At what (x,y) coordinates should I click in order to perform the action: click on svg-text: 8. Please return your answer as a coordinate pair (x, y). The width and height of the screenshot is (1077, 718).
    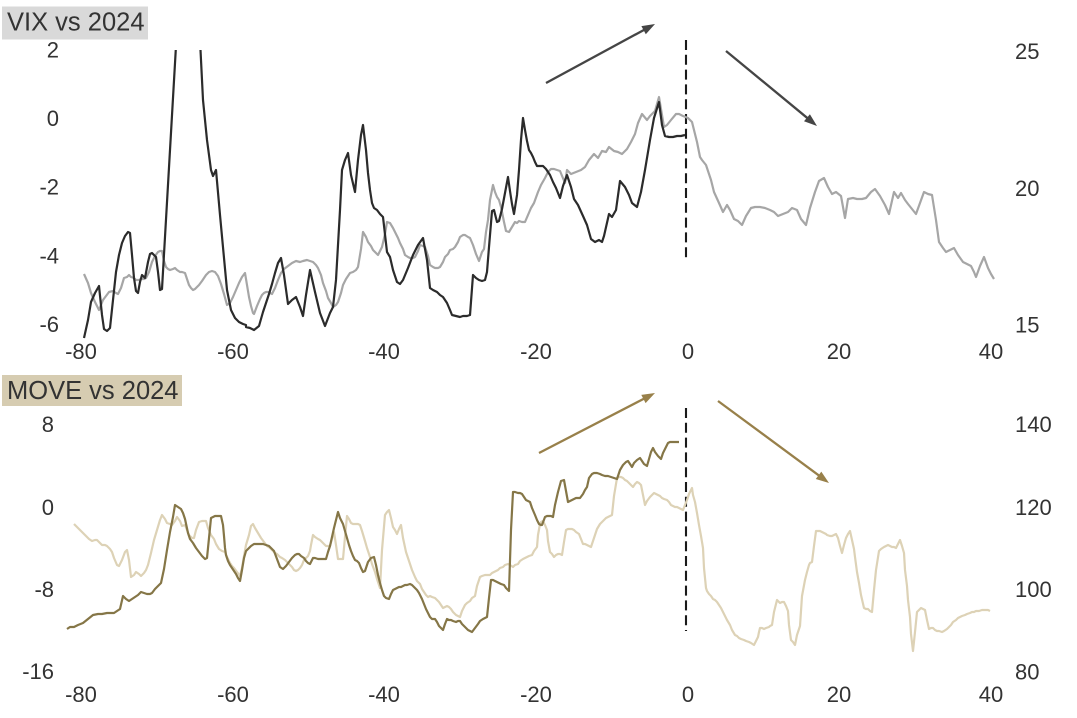
    Looking at the image, I should click on (48, 424).